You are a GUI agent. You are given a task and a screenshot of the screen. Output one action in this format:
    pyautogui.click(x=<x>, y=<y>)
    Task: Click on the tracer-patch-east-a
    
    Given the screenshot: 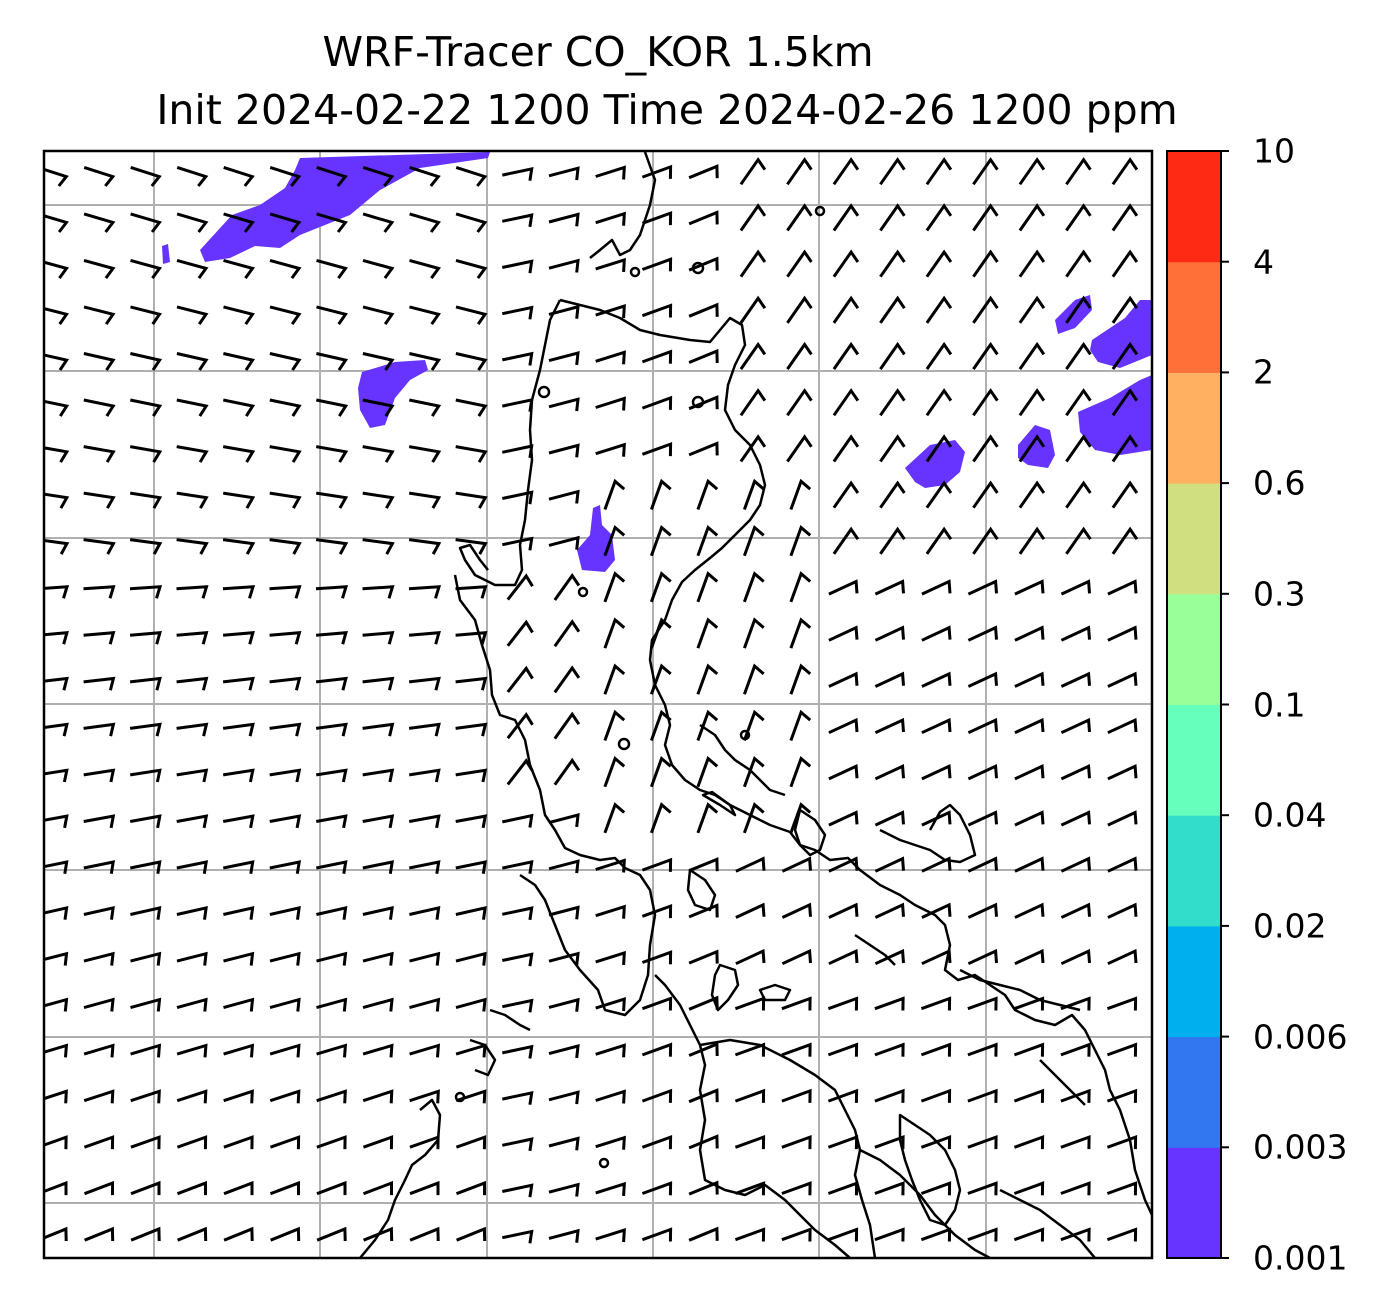 What is the action you would take?
    pyautogui.click(x=935, y=464)
    